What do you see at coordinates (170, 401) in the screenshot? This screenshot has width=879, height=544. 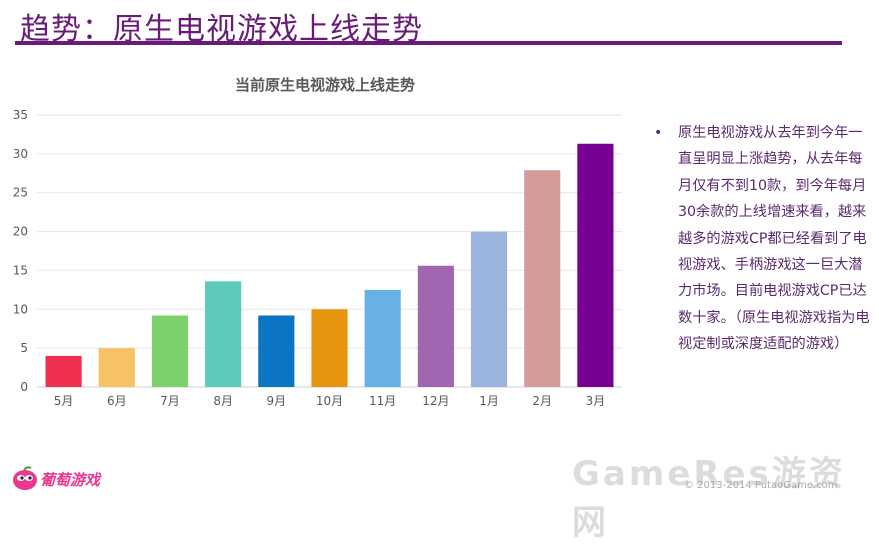 I see `x-tick-label: 7月` at bounding box center [170, 401].